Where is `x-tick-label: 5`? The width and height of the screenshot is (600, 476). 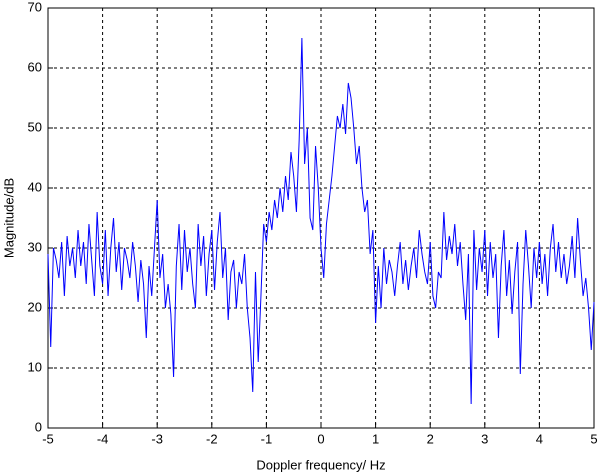
x-tick-label: 5 is located at coordinates (593, 438).